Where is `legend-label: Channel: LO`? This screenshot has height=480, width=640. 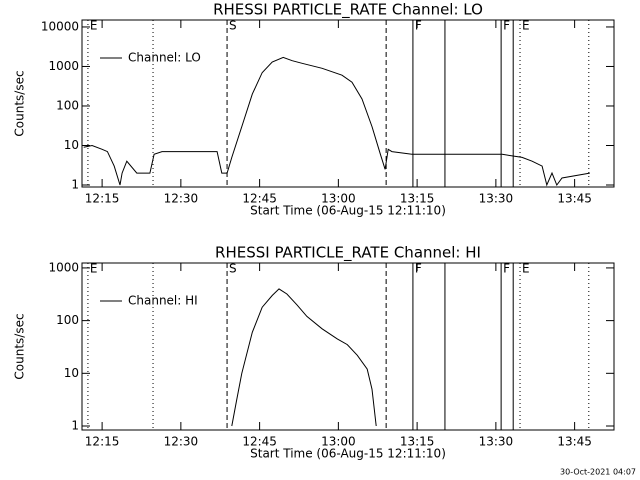
legend-label: Channel: LO is located at coordinates (164, 58).